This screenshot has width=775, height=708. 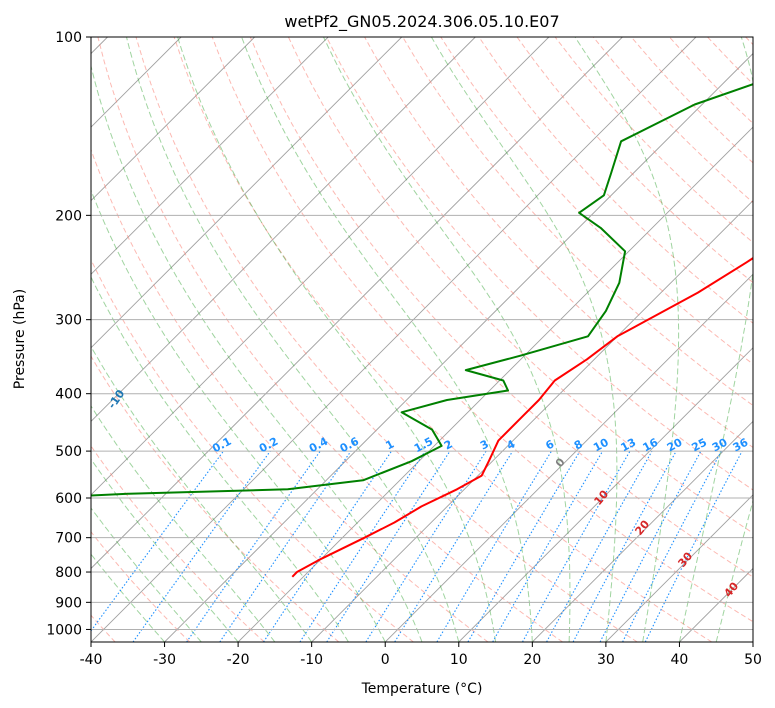 I want to click on y-tick-label: 300, so click(x=68, y=321).